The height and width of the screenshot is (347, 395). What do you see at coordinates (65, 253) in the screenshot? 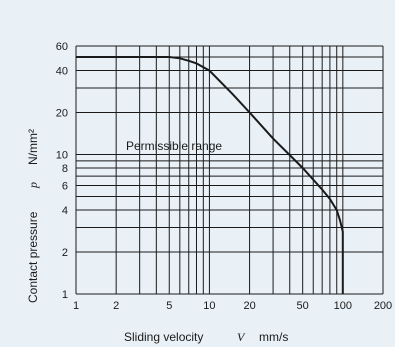
I see `y-tick-label: 2` at bounding box center [65, 253].